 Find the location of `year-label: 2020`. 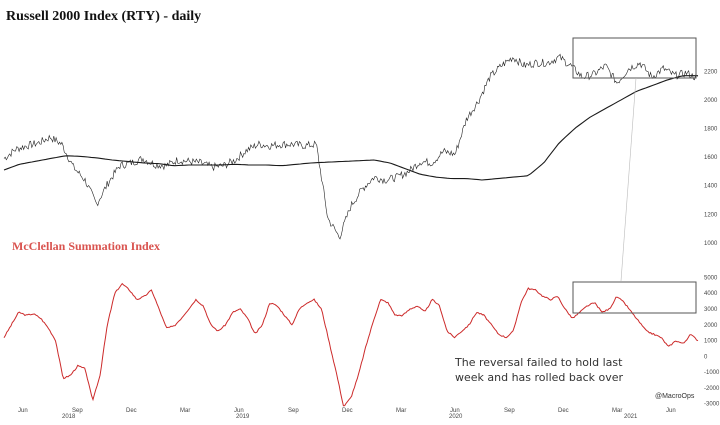

year-label: 2020 is located at coordinates (456, 417).